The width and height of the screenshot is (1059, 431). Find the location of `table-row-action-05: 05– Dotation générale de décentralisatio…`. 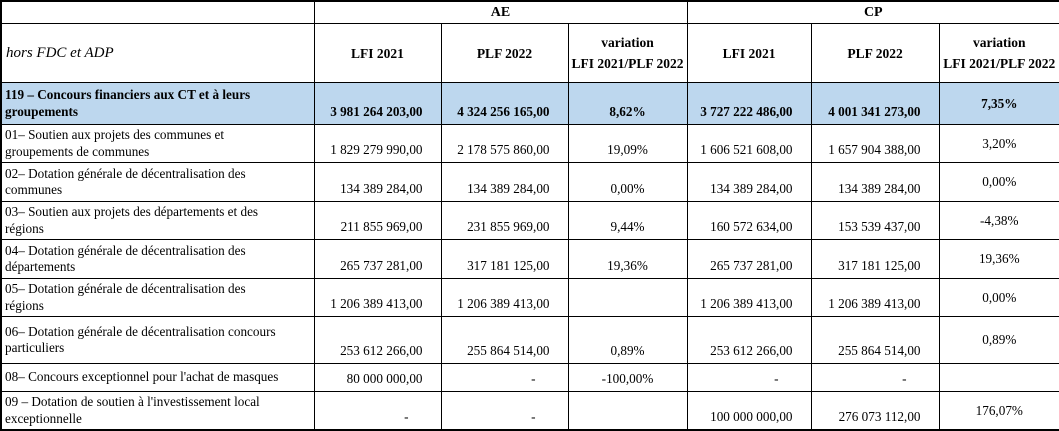

table-row-action-05: 05– Dotation générale de décentralisatio… is located at coordinates (529, 297).